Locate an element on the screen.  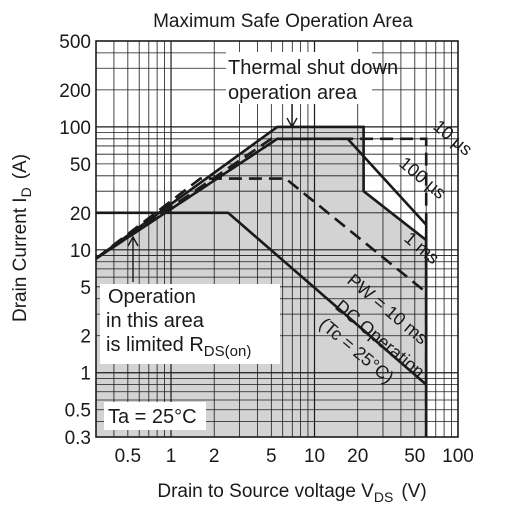
curve-1-ms is located at coordinates (261, 235).